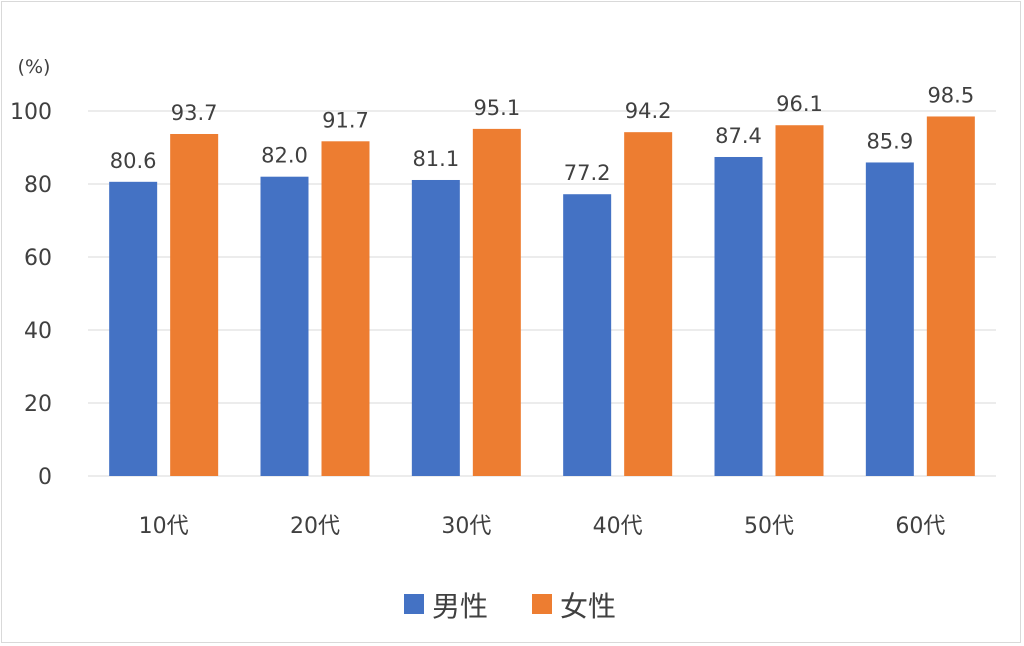 The height and width of the screenshot is (646, 1024). What do you see at coordinates (164, 526) in the screenshot?
I see `x-tick-label-1: 10代` at bounding box center [164, 526].